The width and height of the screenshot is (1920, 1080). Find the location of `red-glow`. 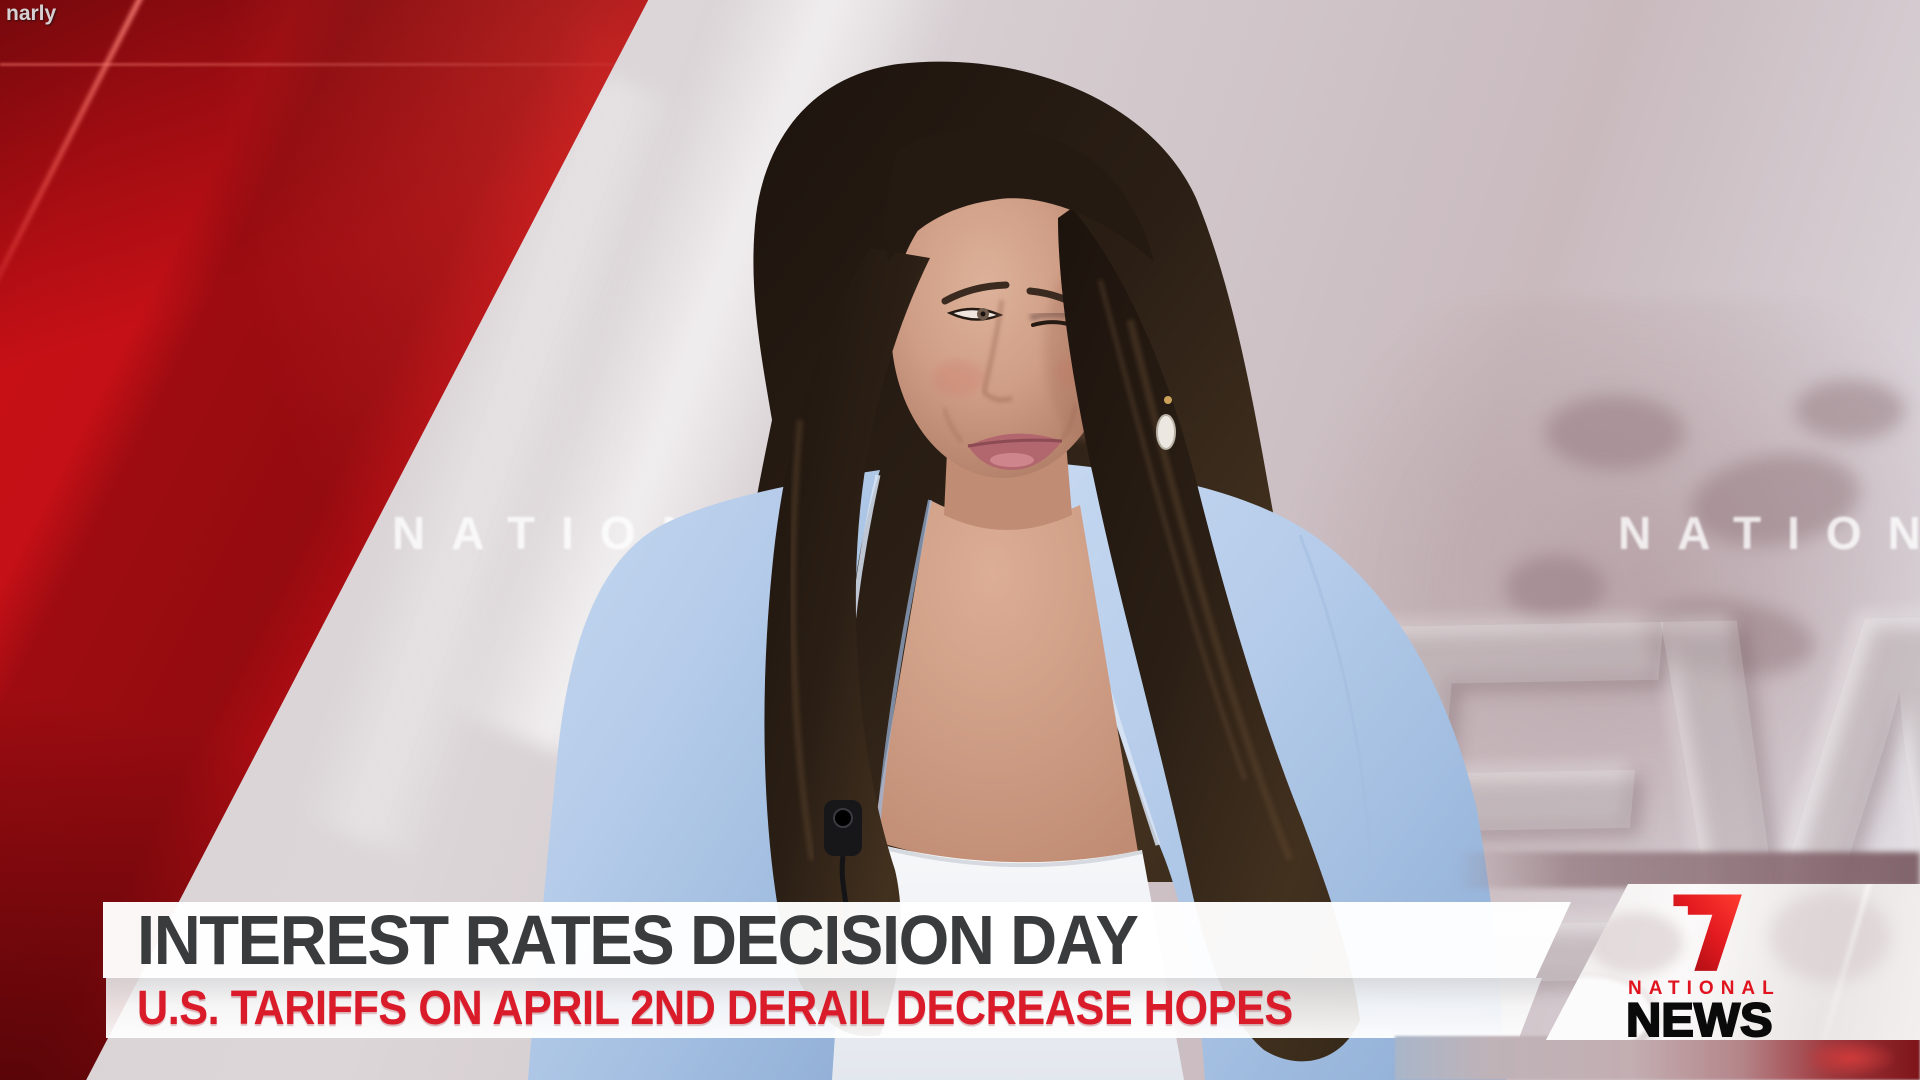

red-glow is located at coordinates (1849, 1058).